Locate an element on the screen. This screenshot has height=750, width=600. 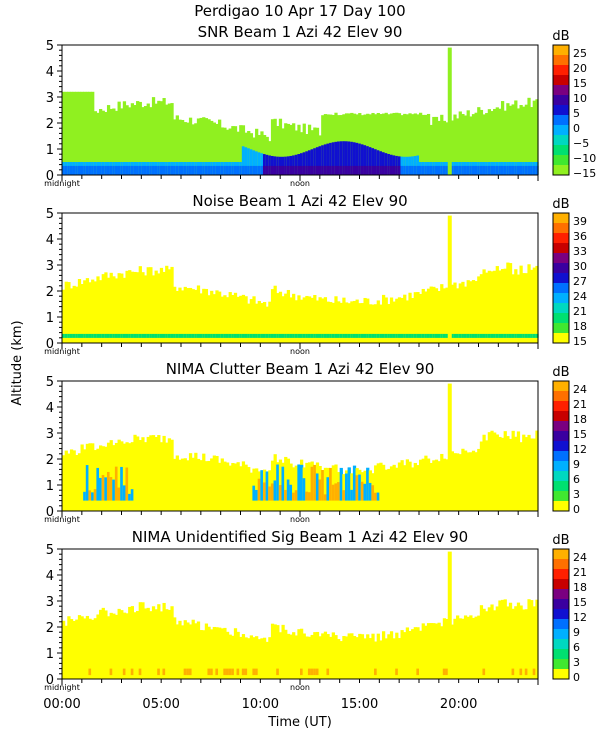
colorbar-label: 15 is located at coordinates (580, 602).